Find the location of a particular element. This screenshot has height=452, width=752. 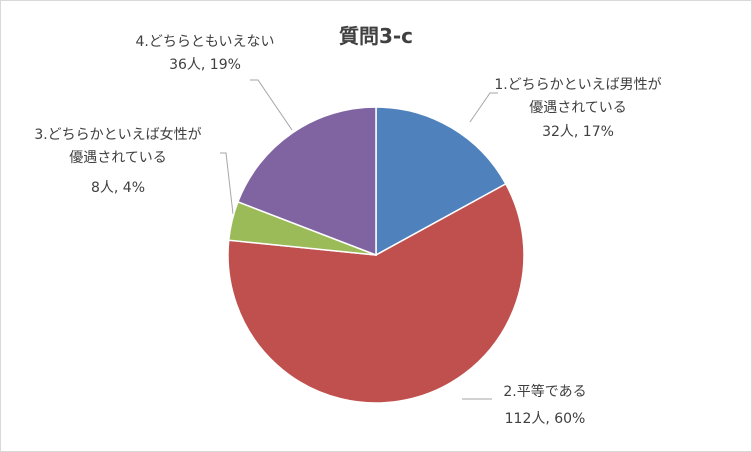

slice-label: 1.どちらかといえば男性が 優遇されている is located at coordinates (578, 96).